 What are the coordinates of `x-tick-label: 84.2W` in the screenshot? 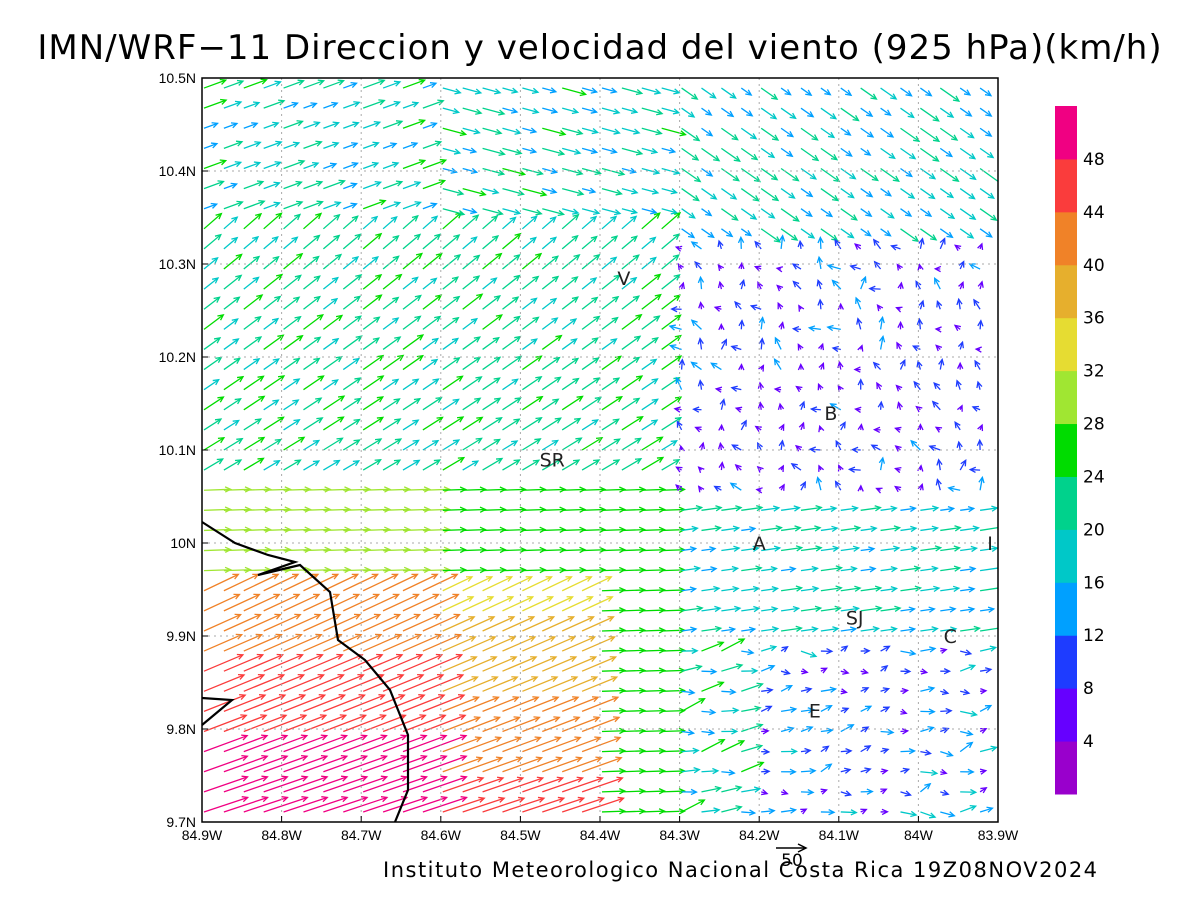 It's located at (759, 835).